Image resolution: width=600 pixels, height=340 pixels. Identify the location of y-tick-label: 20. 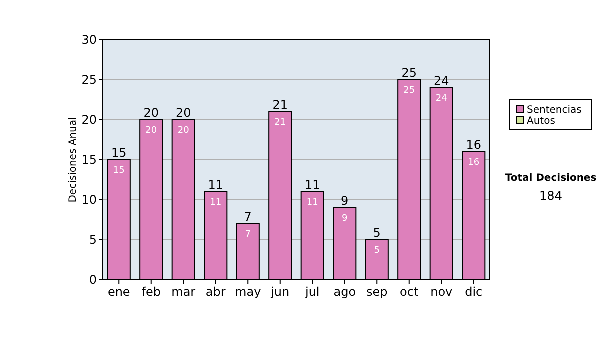
(89, 120).